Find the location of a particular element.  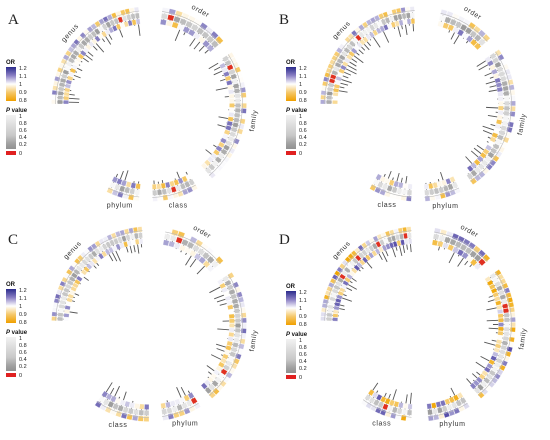

panel-letter: D is located at coordinates (284, 240).